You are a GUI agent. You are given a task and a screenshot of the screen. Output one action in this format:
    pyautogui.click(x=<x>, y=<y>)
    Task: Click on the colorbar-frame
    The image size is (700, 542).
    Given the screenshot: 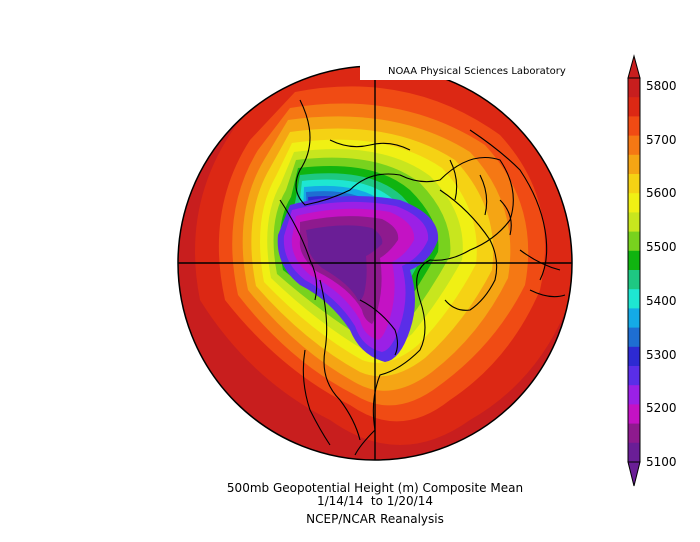 What is the action you would take?
    pyautogui.click(x=634, y=270)
    